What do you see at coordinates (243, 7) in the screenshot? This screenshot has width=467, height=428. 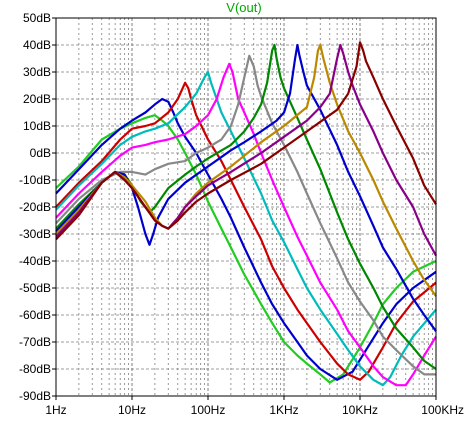 I see `chart-title: V(out)` at bounding box center [243, 7].